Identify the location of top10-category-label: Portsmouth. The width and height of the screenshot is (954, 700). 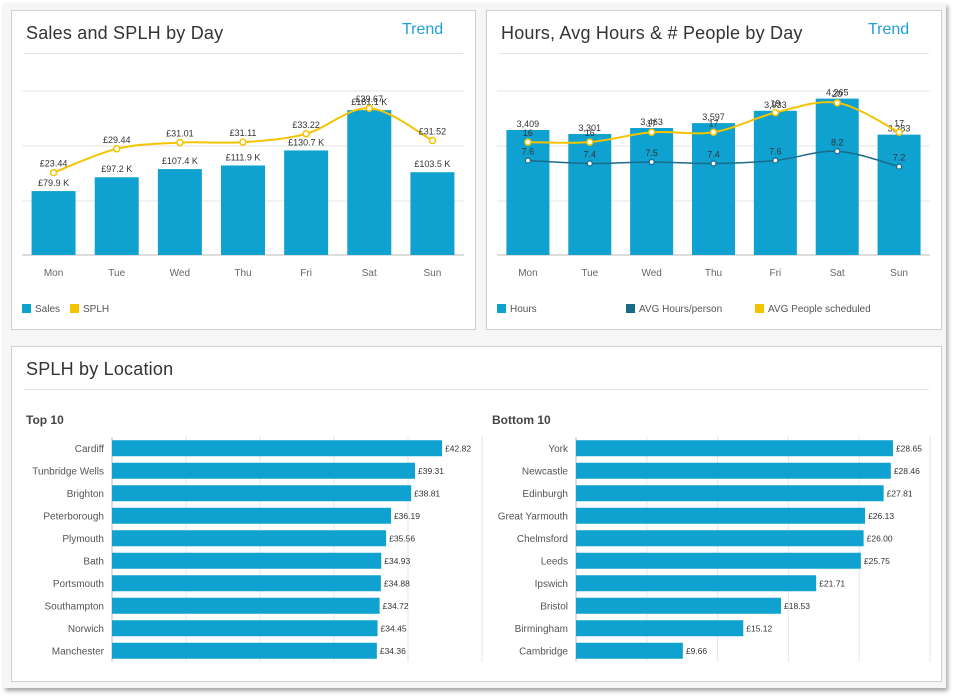
(78, 584).